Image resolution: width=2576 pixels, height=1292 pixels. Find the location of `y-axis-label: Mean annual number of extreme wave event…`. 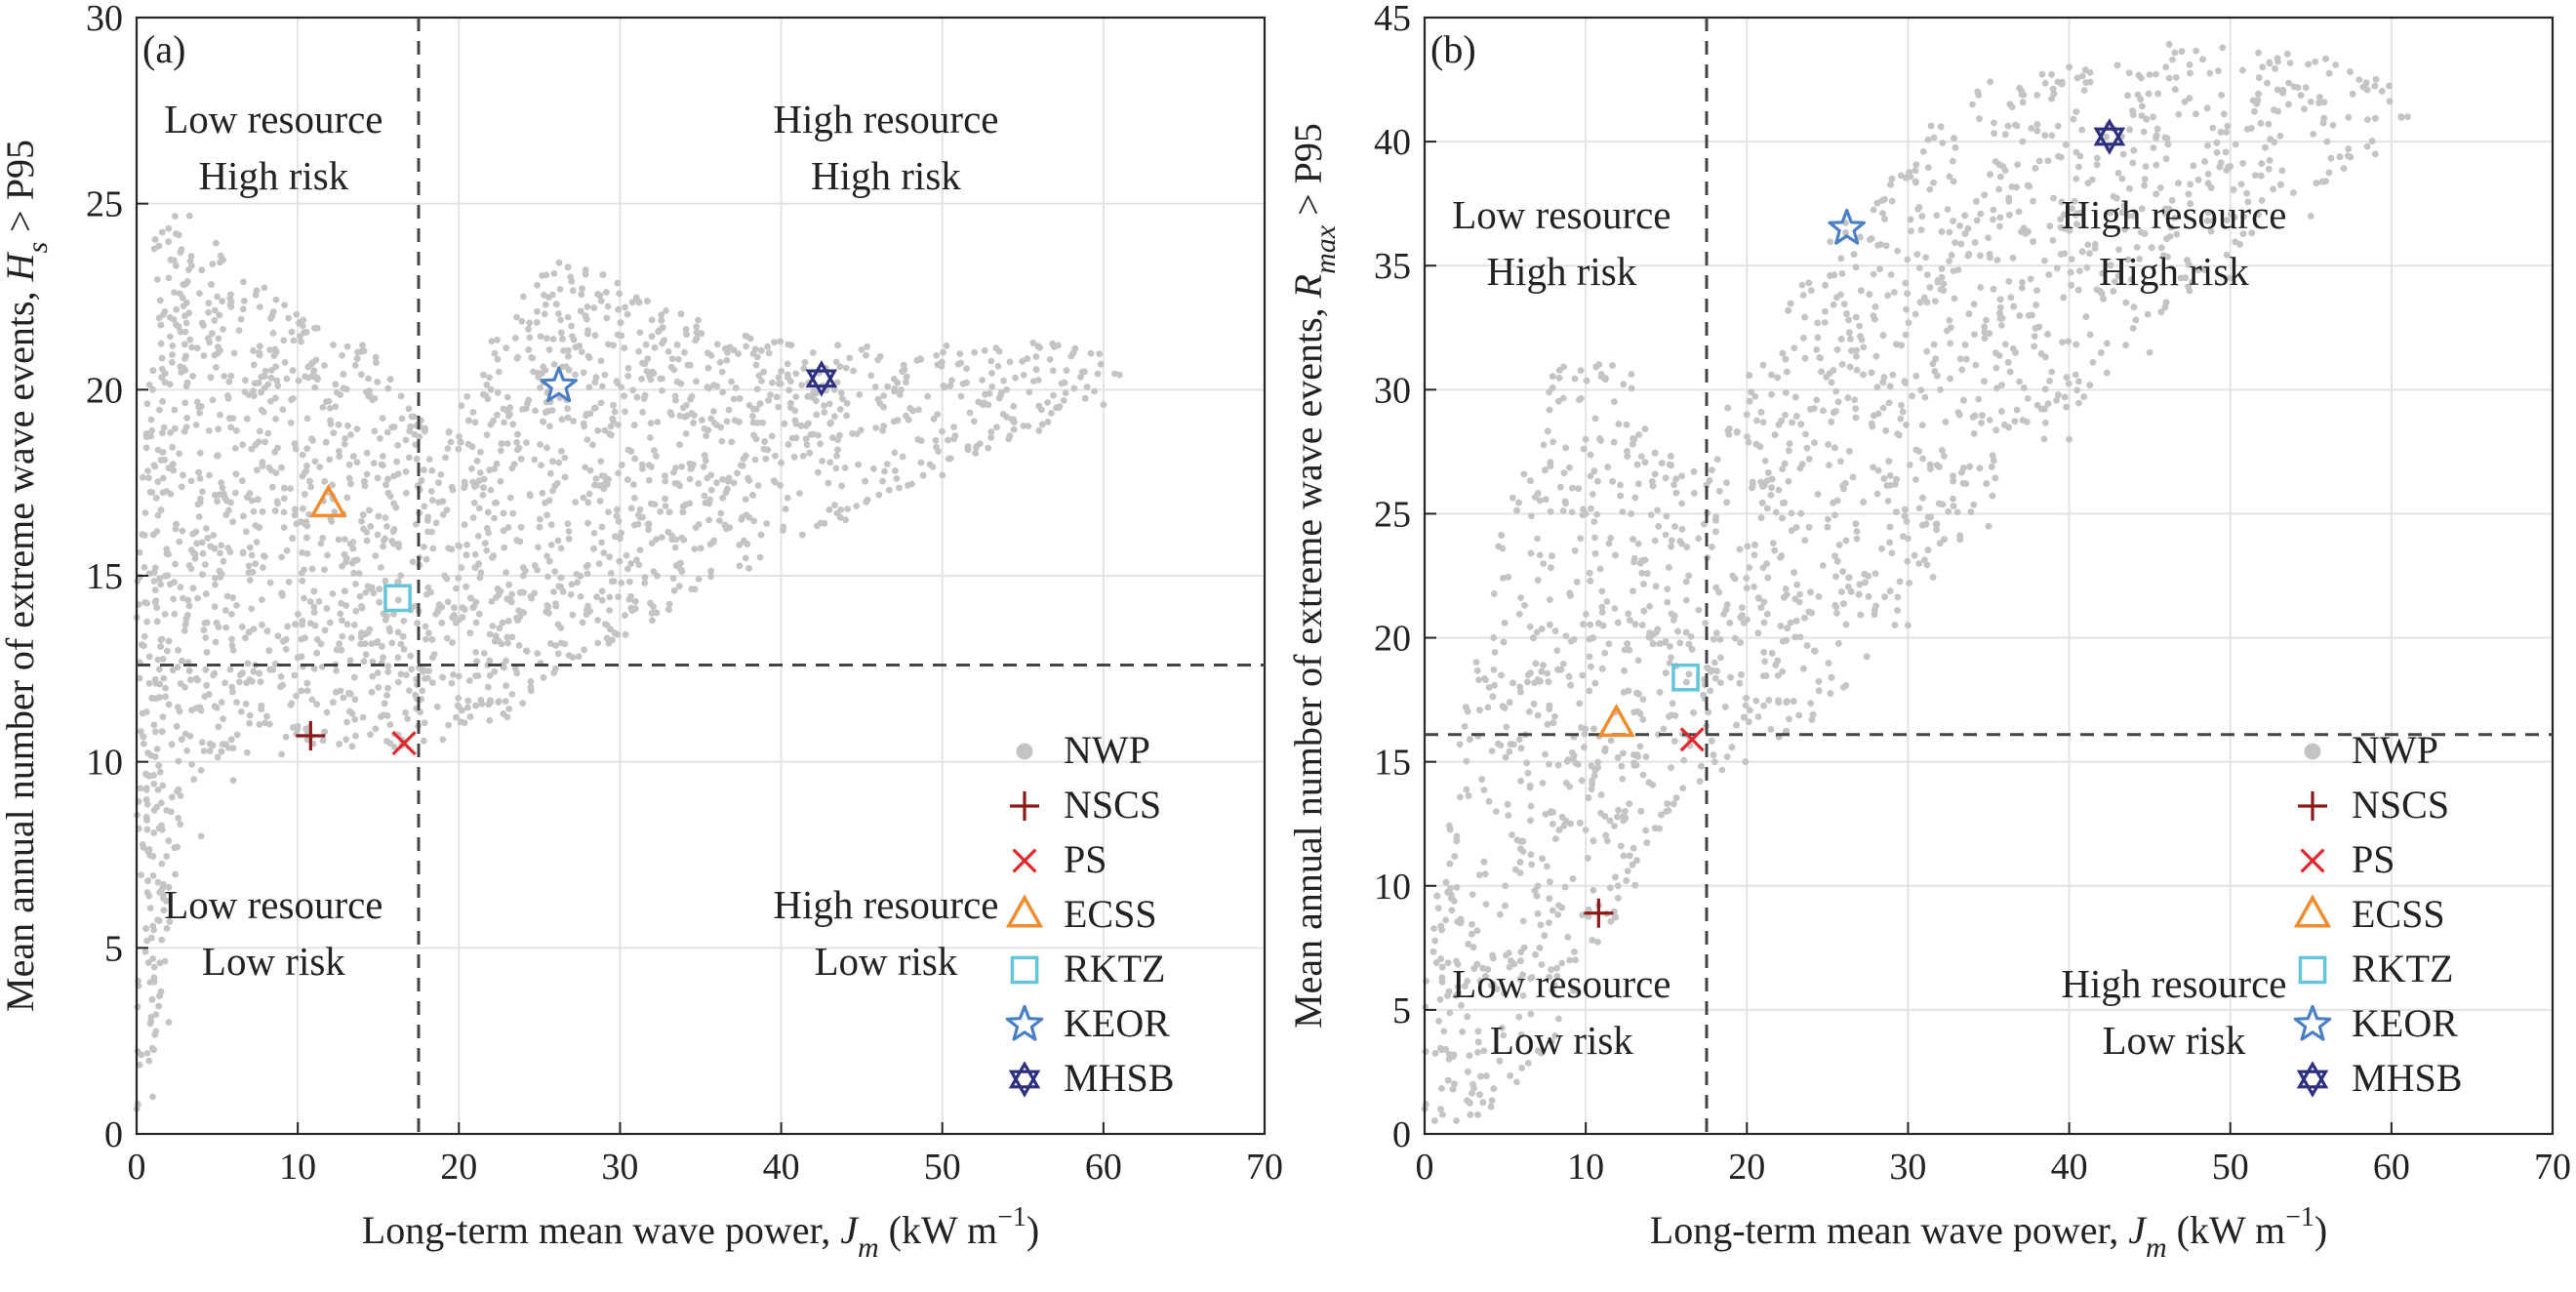

y-axis-label: Mean annual number of extreme wave event… is located at coordinates (27, 576).